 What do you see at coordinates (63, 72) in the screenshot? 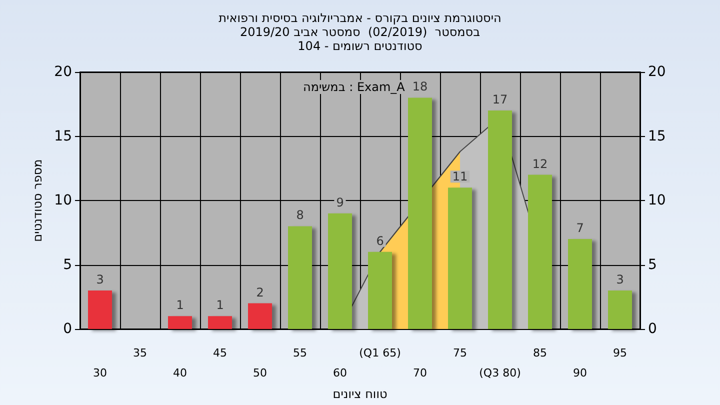
I see `y-tick-label: 20` at bounding box center [63, 72].